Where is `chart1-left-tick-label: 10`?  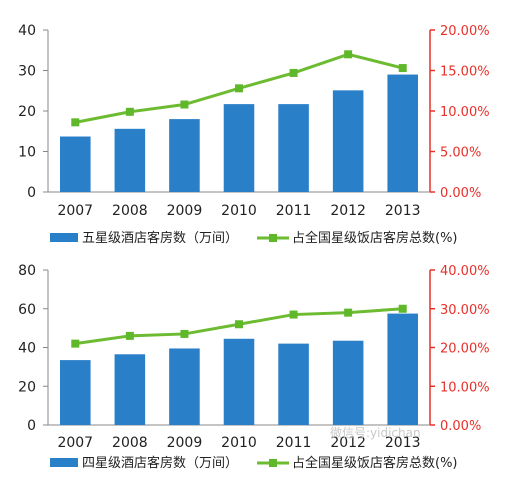
chart1-left-tick-label: 10 is located at coordinates (27, 153).